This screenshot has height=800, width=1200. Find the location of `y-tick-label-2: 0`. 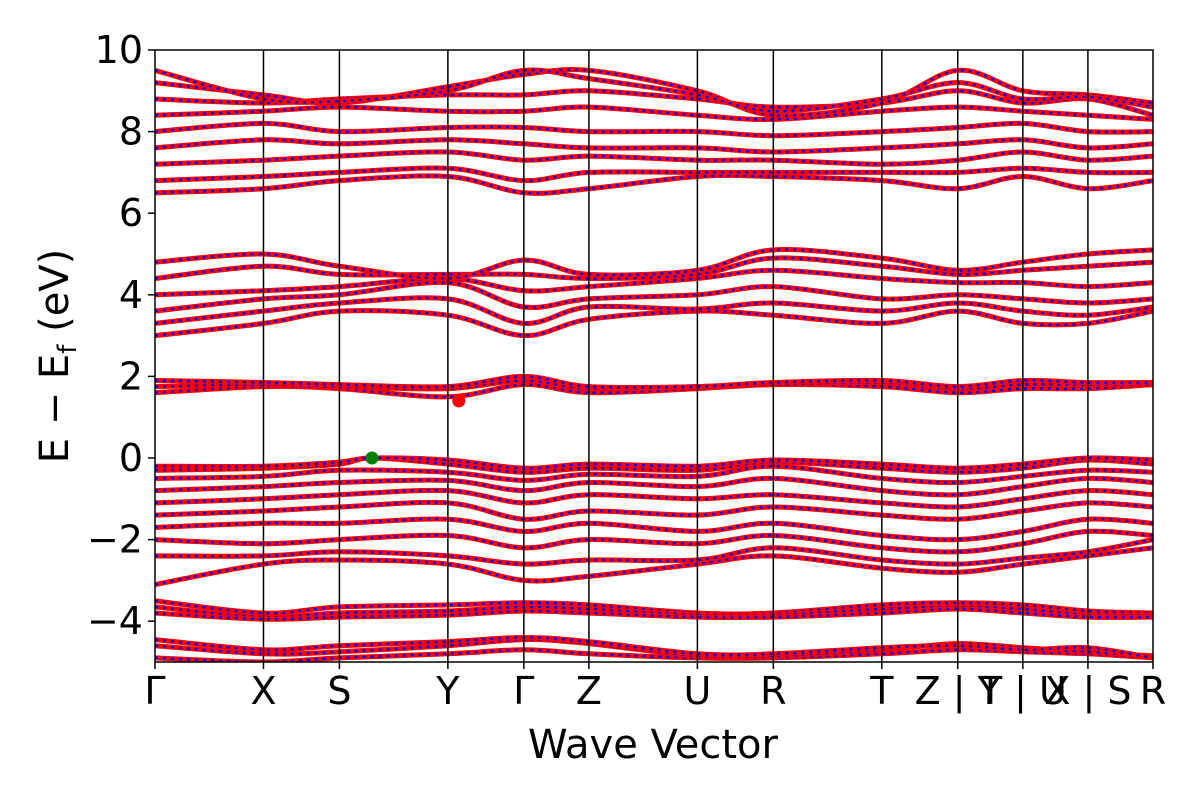

y-tick-label-2: 0 is located at coordinates (131, 458).